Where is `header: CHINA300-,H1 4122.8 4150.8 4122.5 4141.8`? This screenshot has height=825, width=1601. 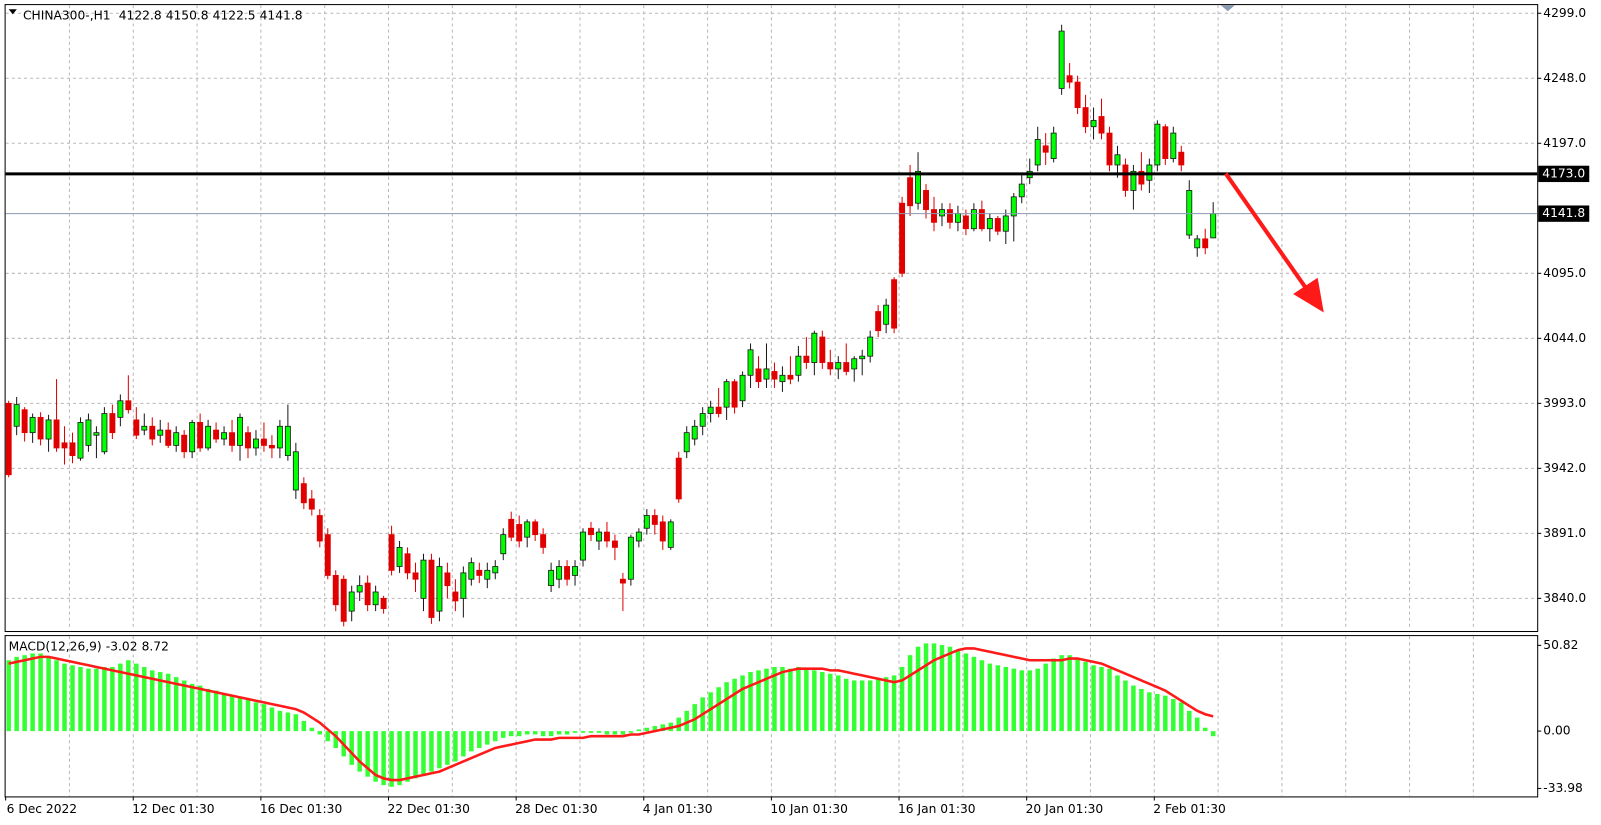
header: CHINA300-,H1 4122.8 4150.8 4122.5 4141.8 is located at coordinates (163, 15).